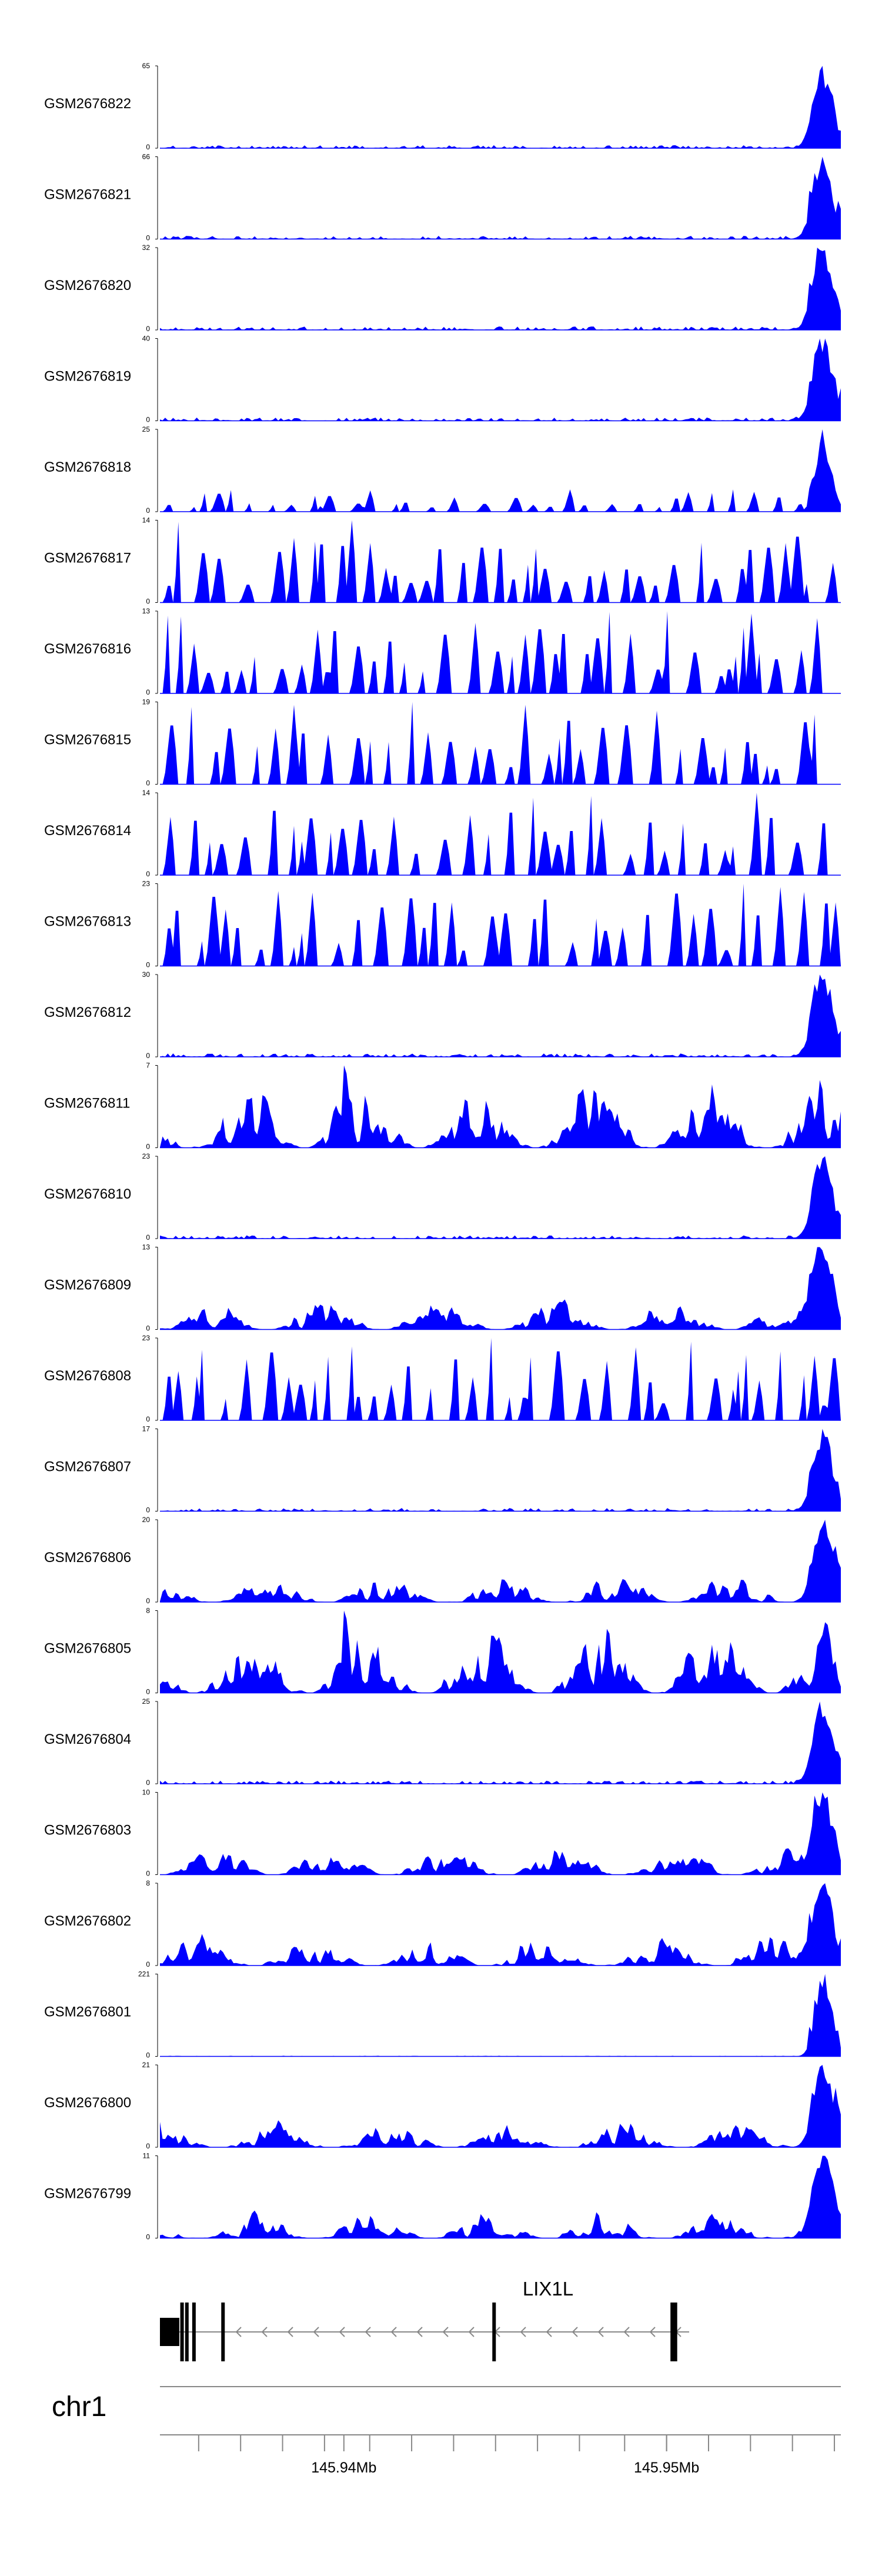  Describe the element at coordinates (146, 1520) in the screenshot. I see `y-max-label: 20` at that location.